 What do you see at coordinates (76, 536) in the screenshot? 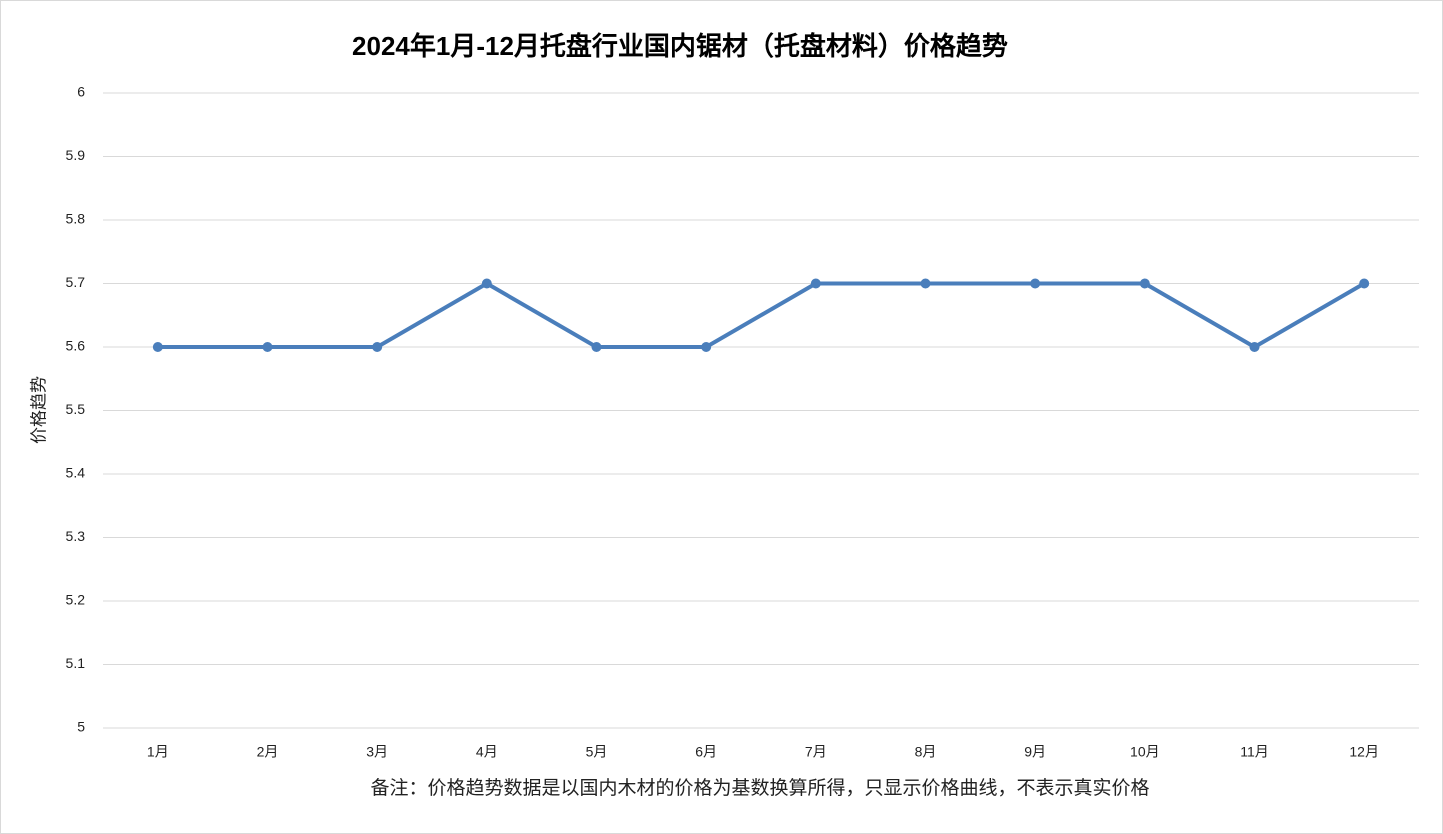
I see `y-tick-label: 5.3` at bounding box center [76, 536].